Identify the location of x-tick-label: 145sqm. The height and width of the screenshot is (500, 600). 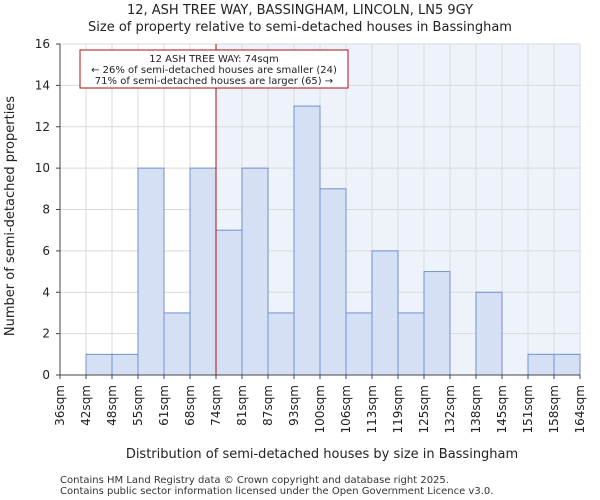
(502, 409).